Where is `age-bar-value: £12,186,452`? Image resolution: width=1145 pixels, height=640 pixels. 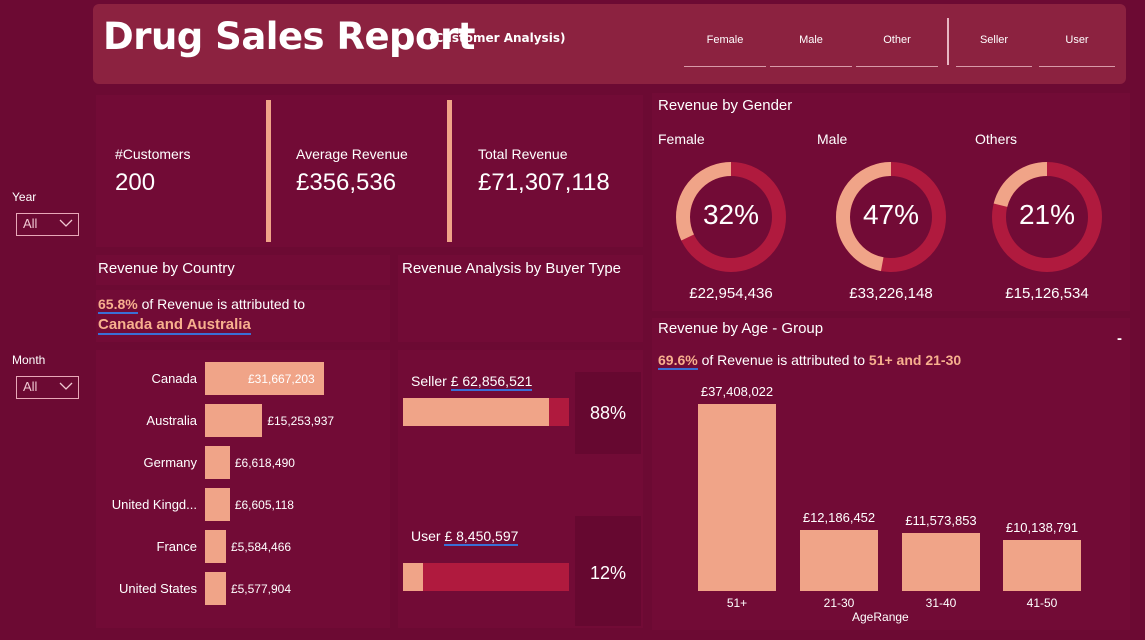 age-bar-value: £12,186,452 is located at coordinates (839, 518).